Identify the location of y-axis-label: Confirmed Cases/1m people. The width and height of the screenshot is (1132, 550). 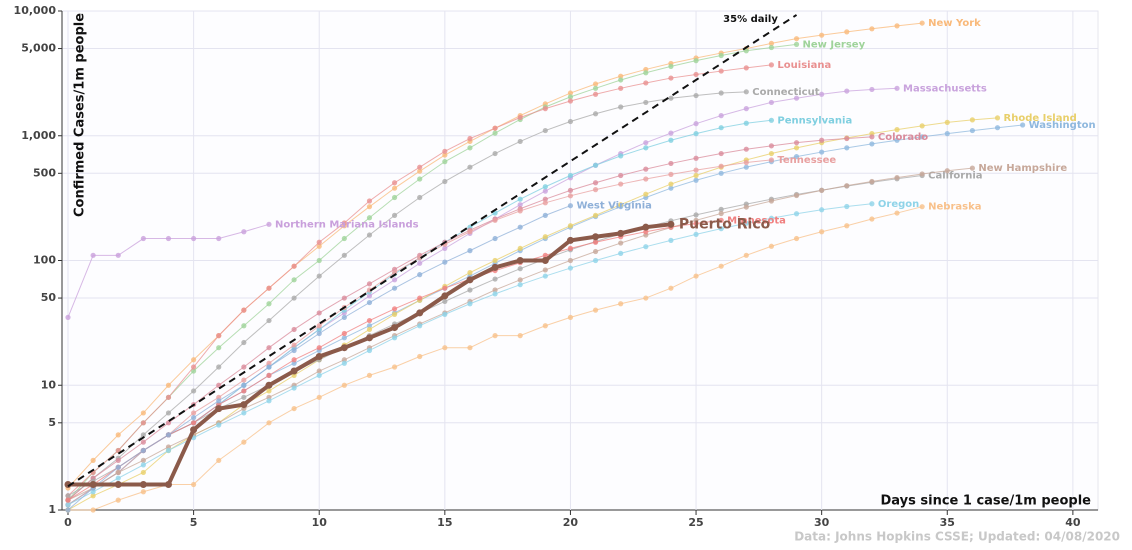
(80, 115).